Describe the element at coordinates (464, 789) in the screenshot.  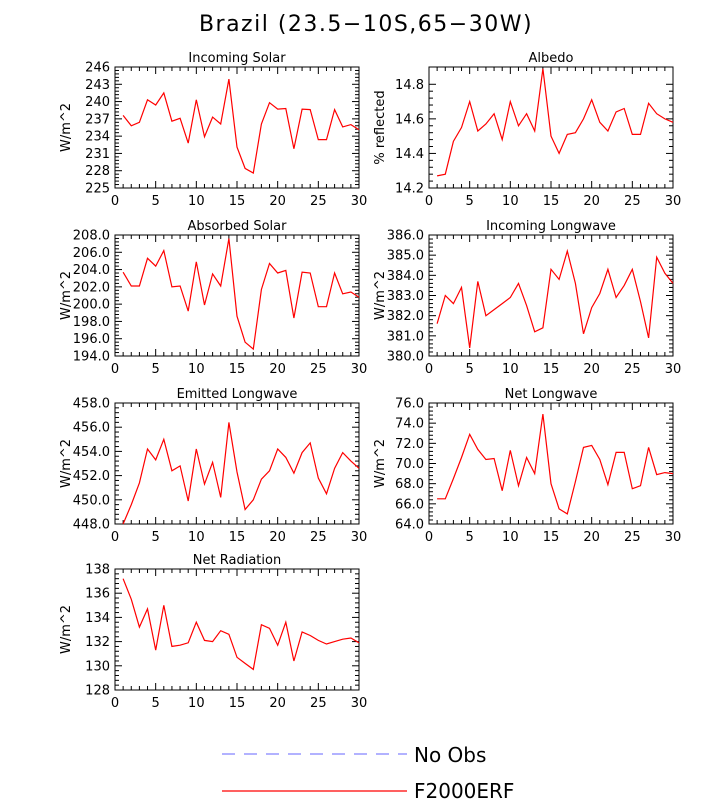
I see `legend-f2000erf-label: F2000ERF` at that location.